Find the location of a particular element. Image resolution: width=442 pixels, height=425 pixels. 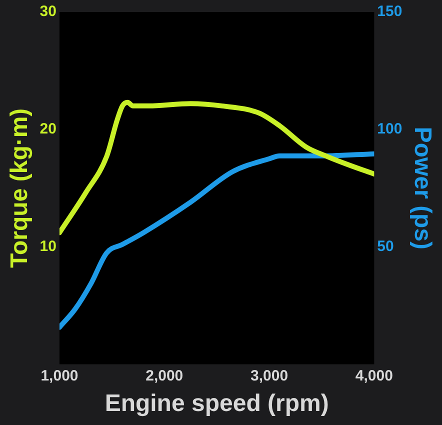

y2-tick-label: 50 is located at coordinates (385, 246).